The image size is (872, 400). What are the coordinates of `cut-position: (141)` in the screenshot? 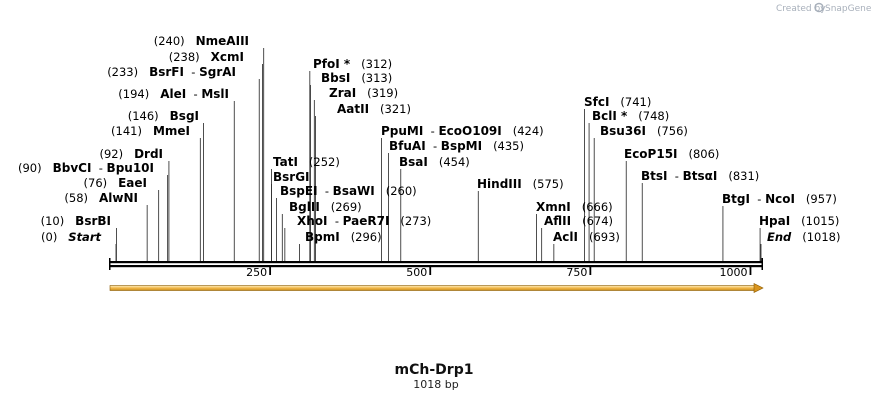 It's located at (126, 131).